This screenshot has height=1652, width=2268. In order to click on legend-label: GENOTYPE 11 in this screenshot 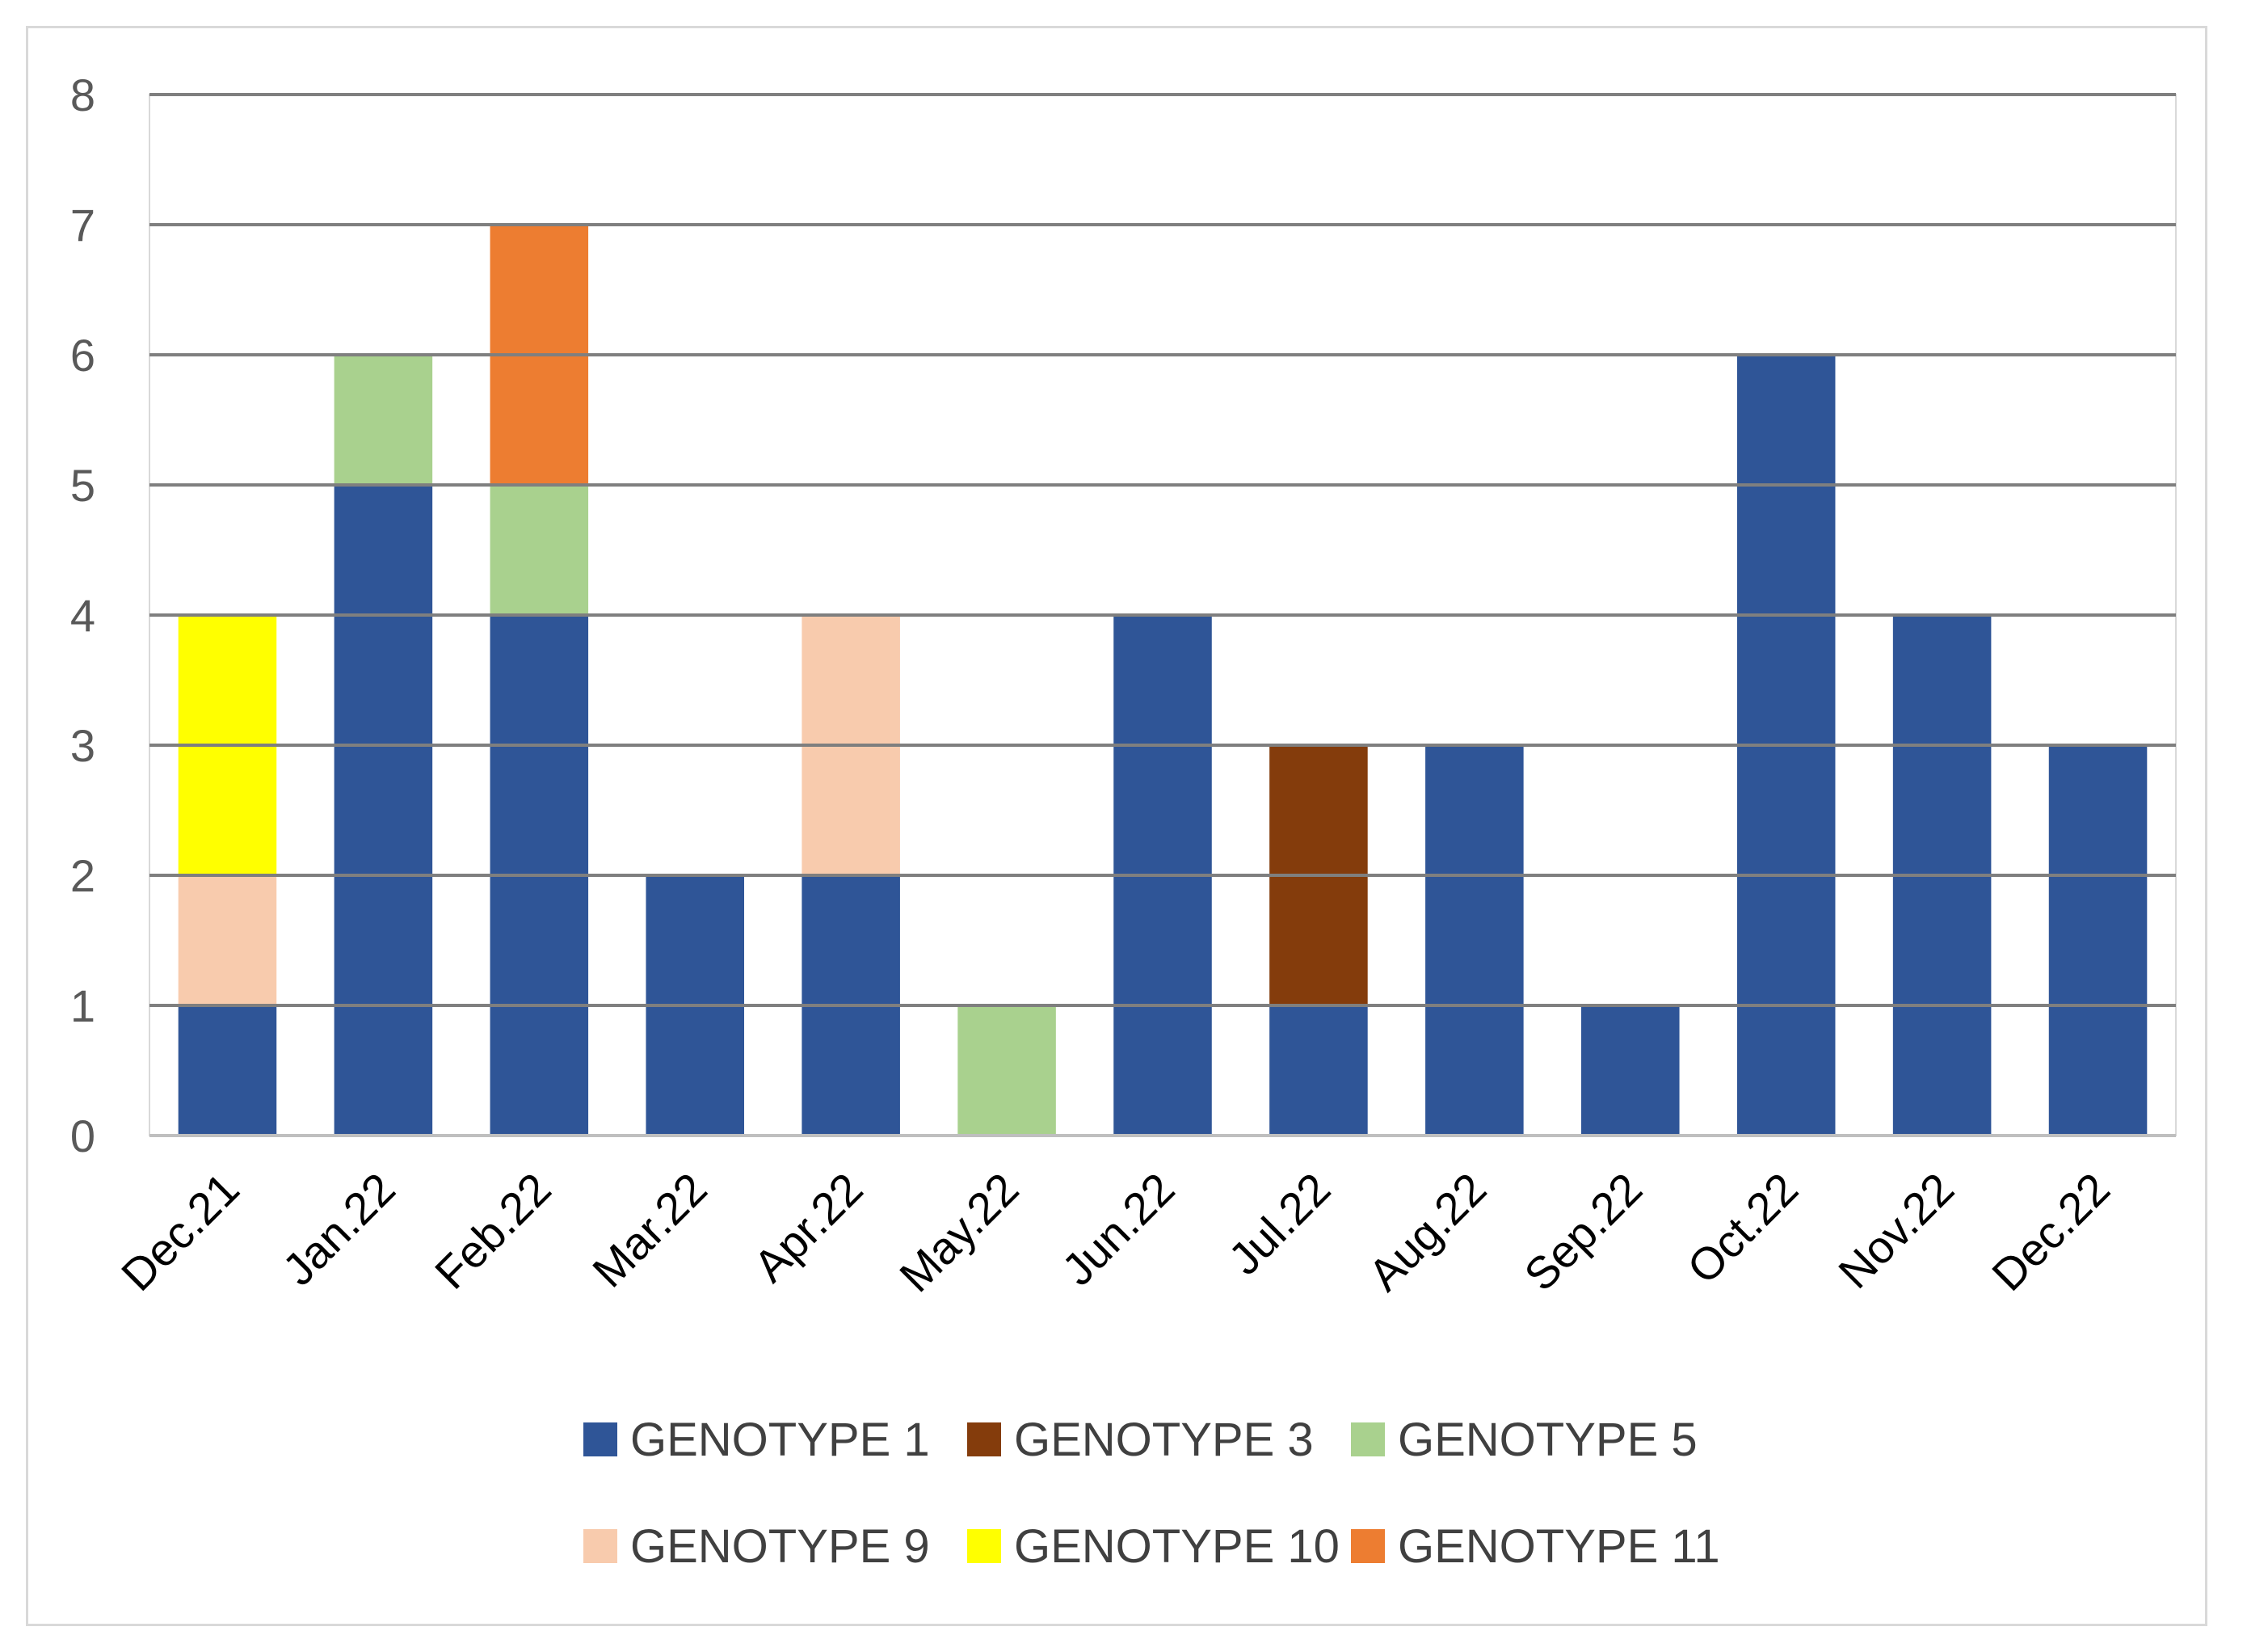, I will do `click(1559, 1546)`.